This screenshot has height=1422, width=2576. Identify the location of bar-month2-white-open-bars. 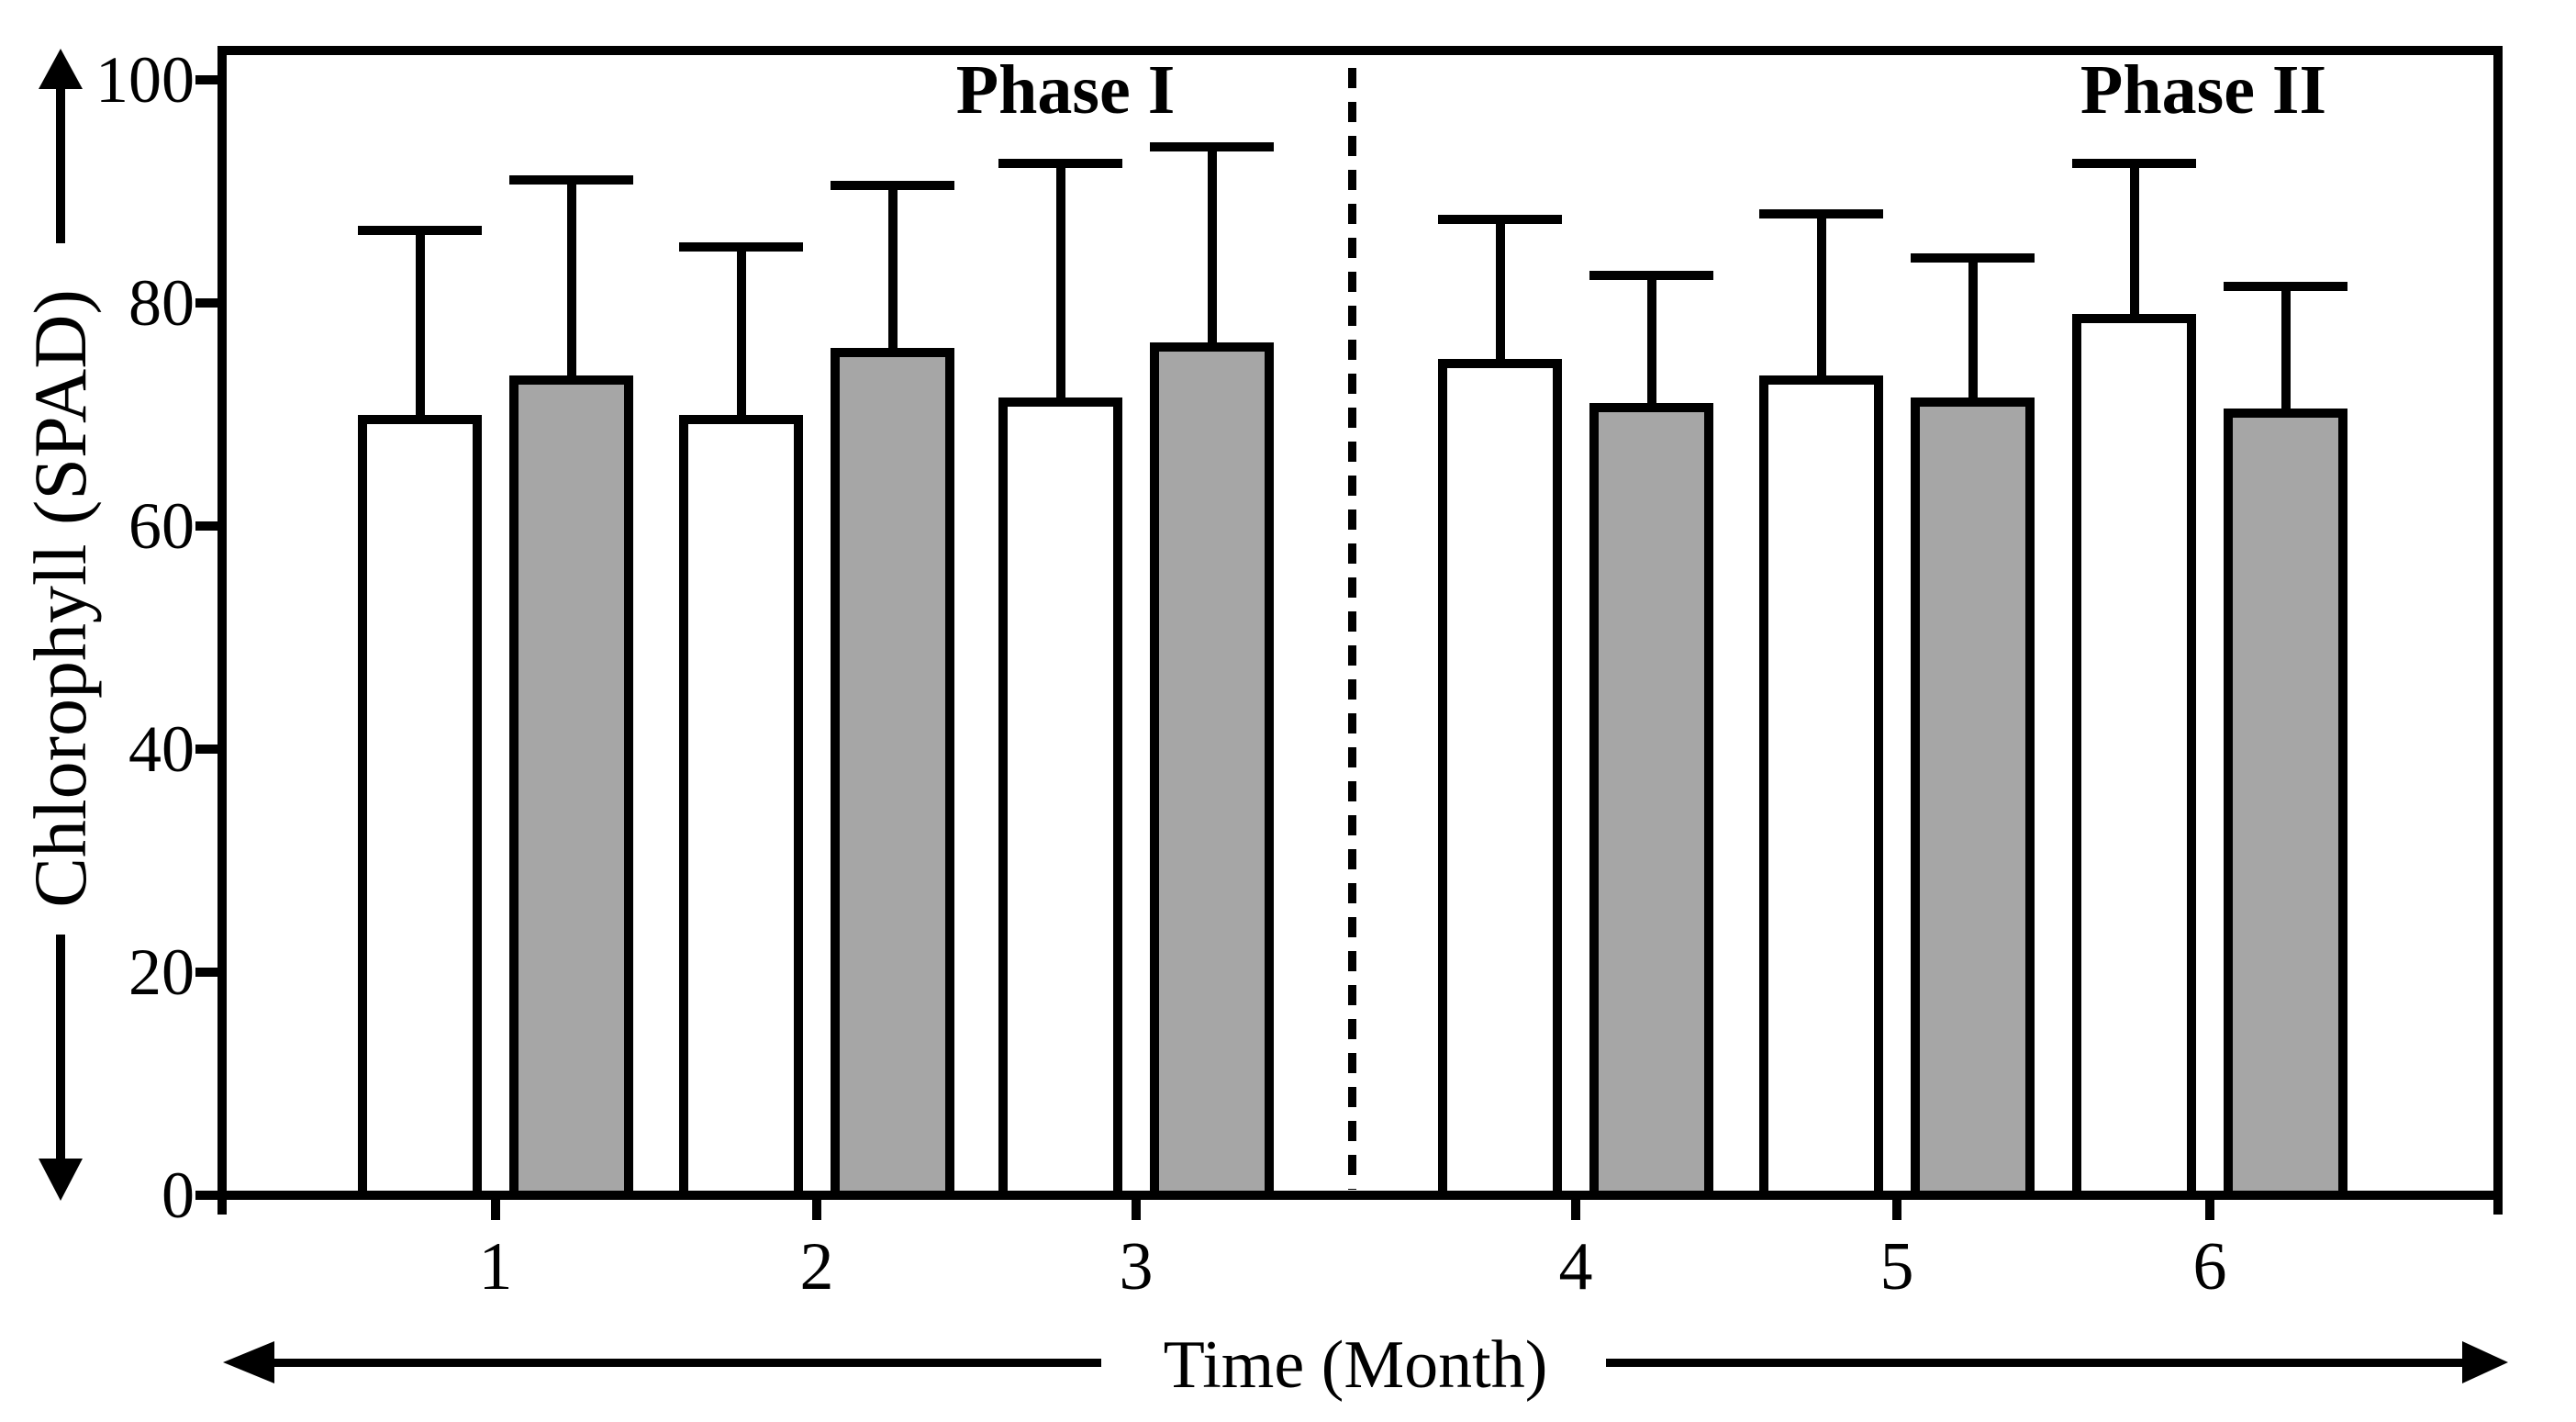
(741, 807).